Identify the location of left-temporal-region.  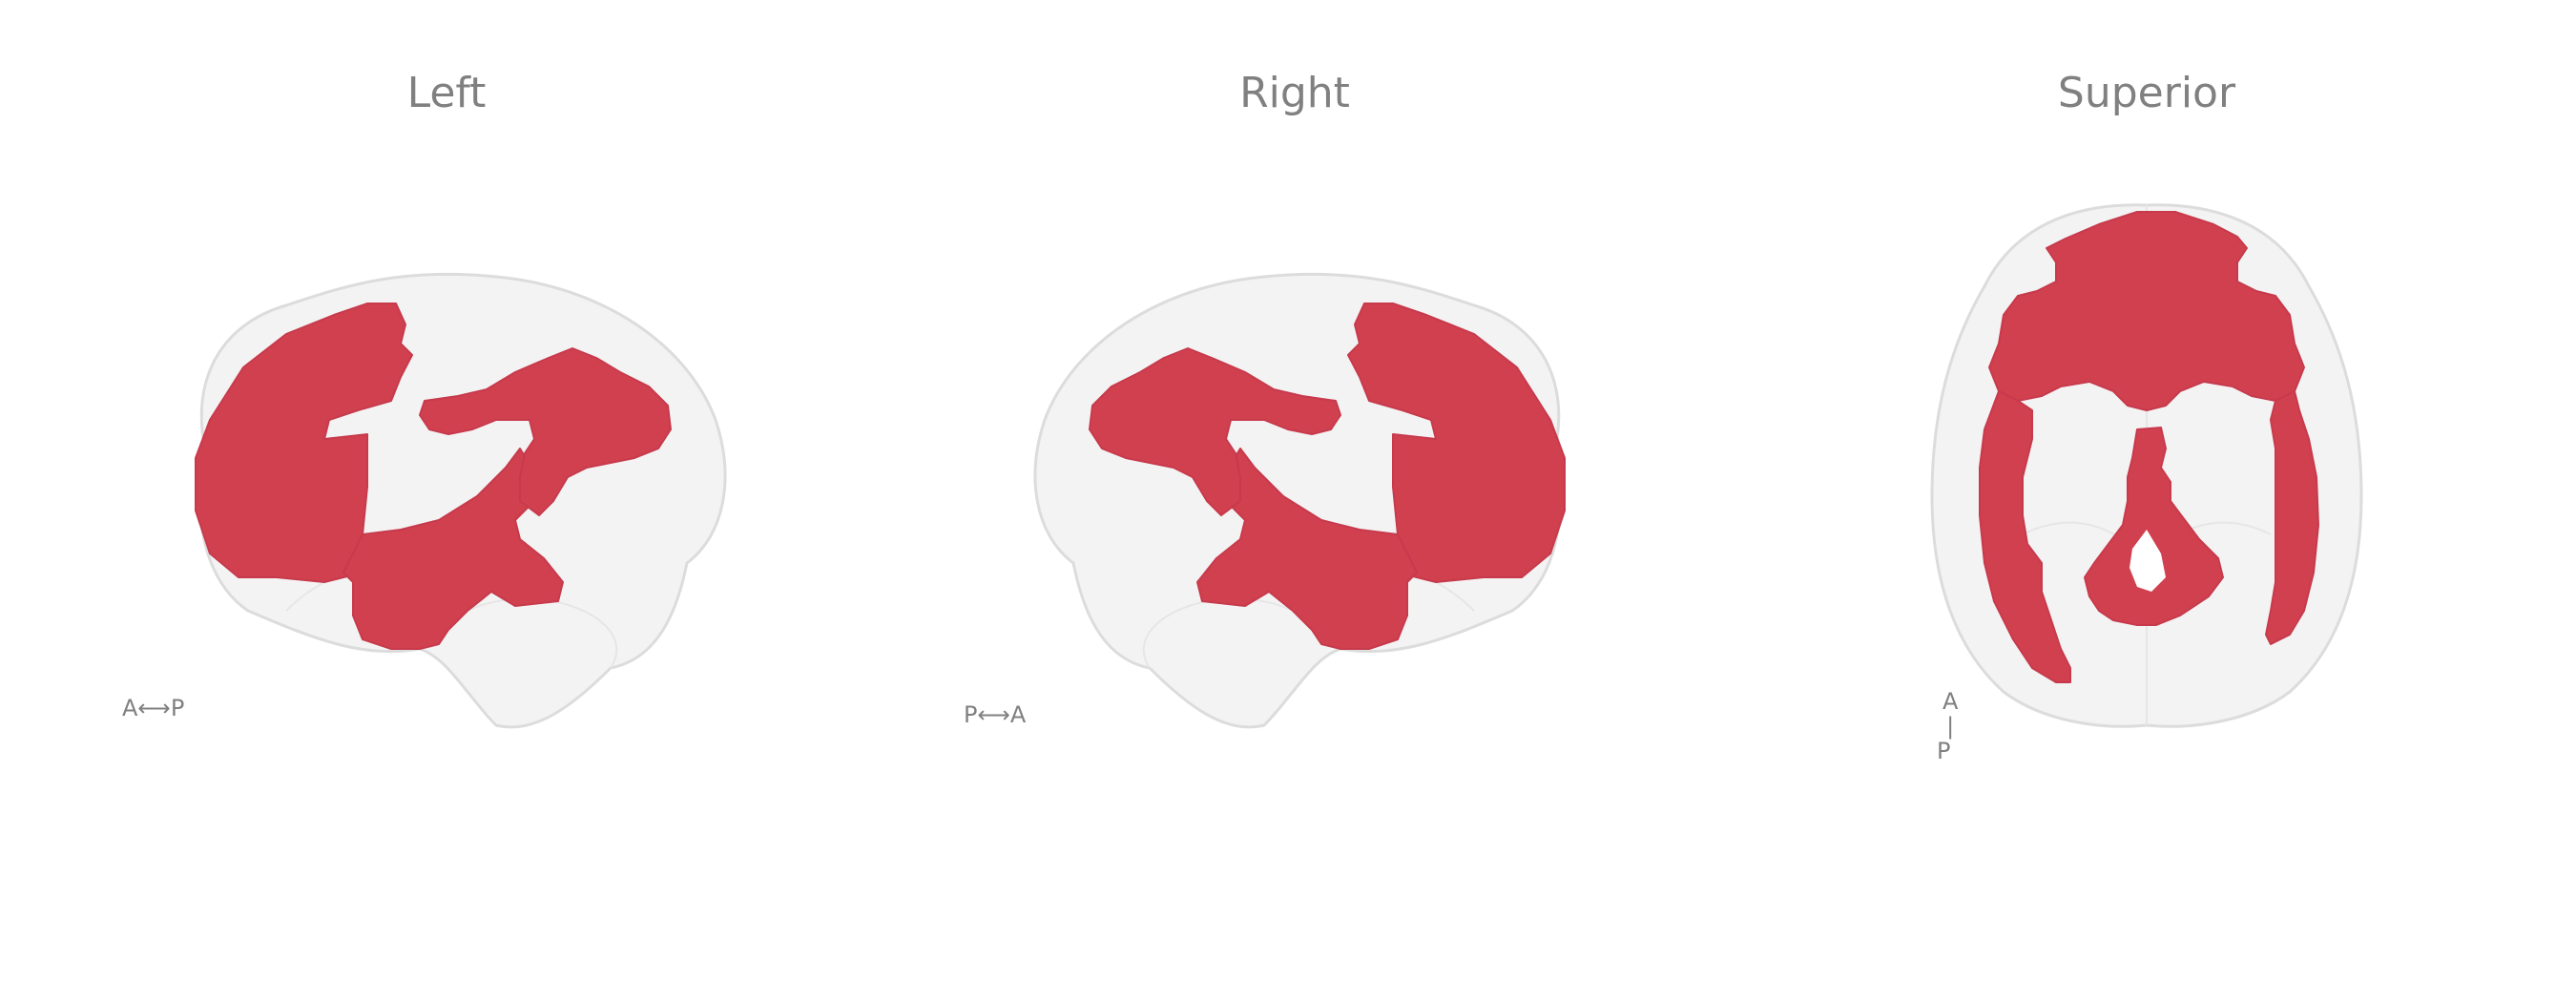
(453, 549).